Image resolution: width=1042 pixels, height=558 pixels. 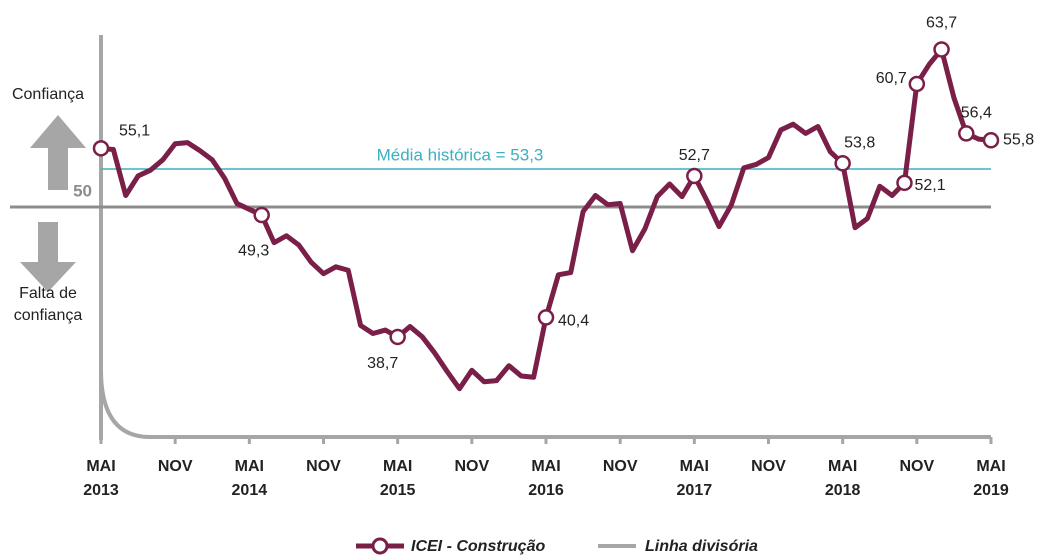 What do you see at coordinates (397, 478) in the screenshot?
I see `x-tick-label: MAI 2015` at bounding box center [397, 478].